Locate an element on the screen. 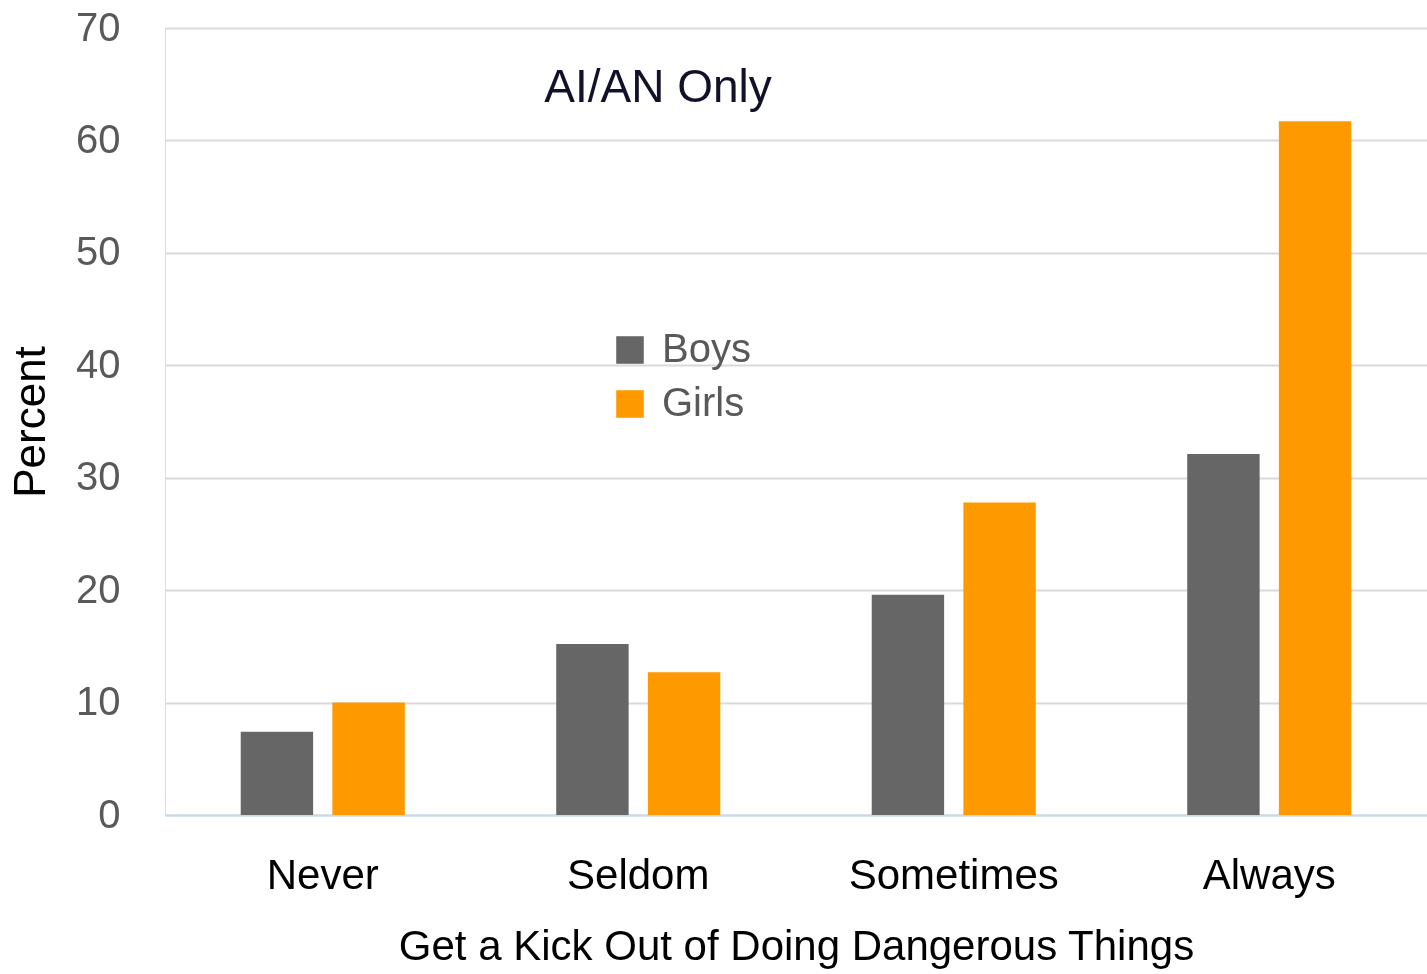  legend-label: Boys is located at coordinates (706, 348).